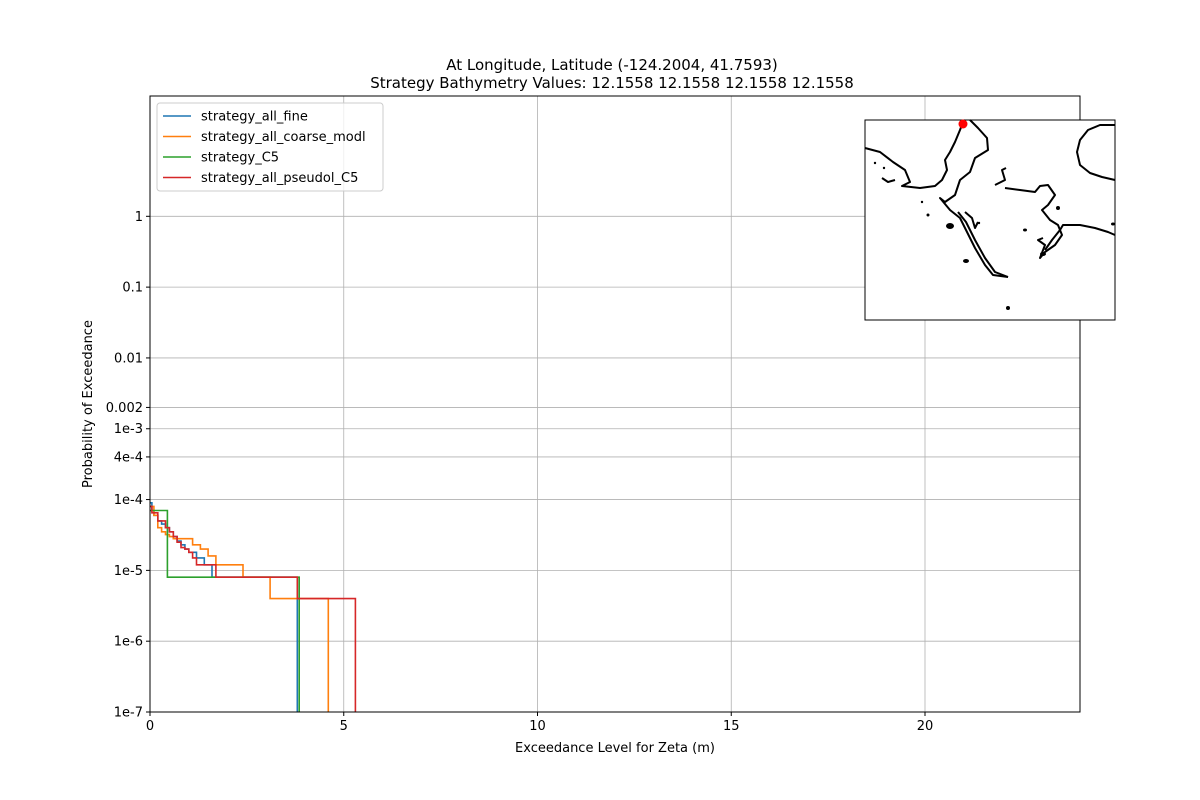 Image resolution: width=1200 pixels, height=800 pixels. What do you see at coordinates (124, 408) in the screenshot?
I see `y-tick-label: 0.002` at bounding box center [124, 408].